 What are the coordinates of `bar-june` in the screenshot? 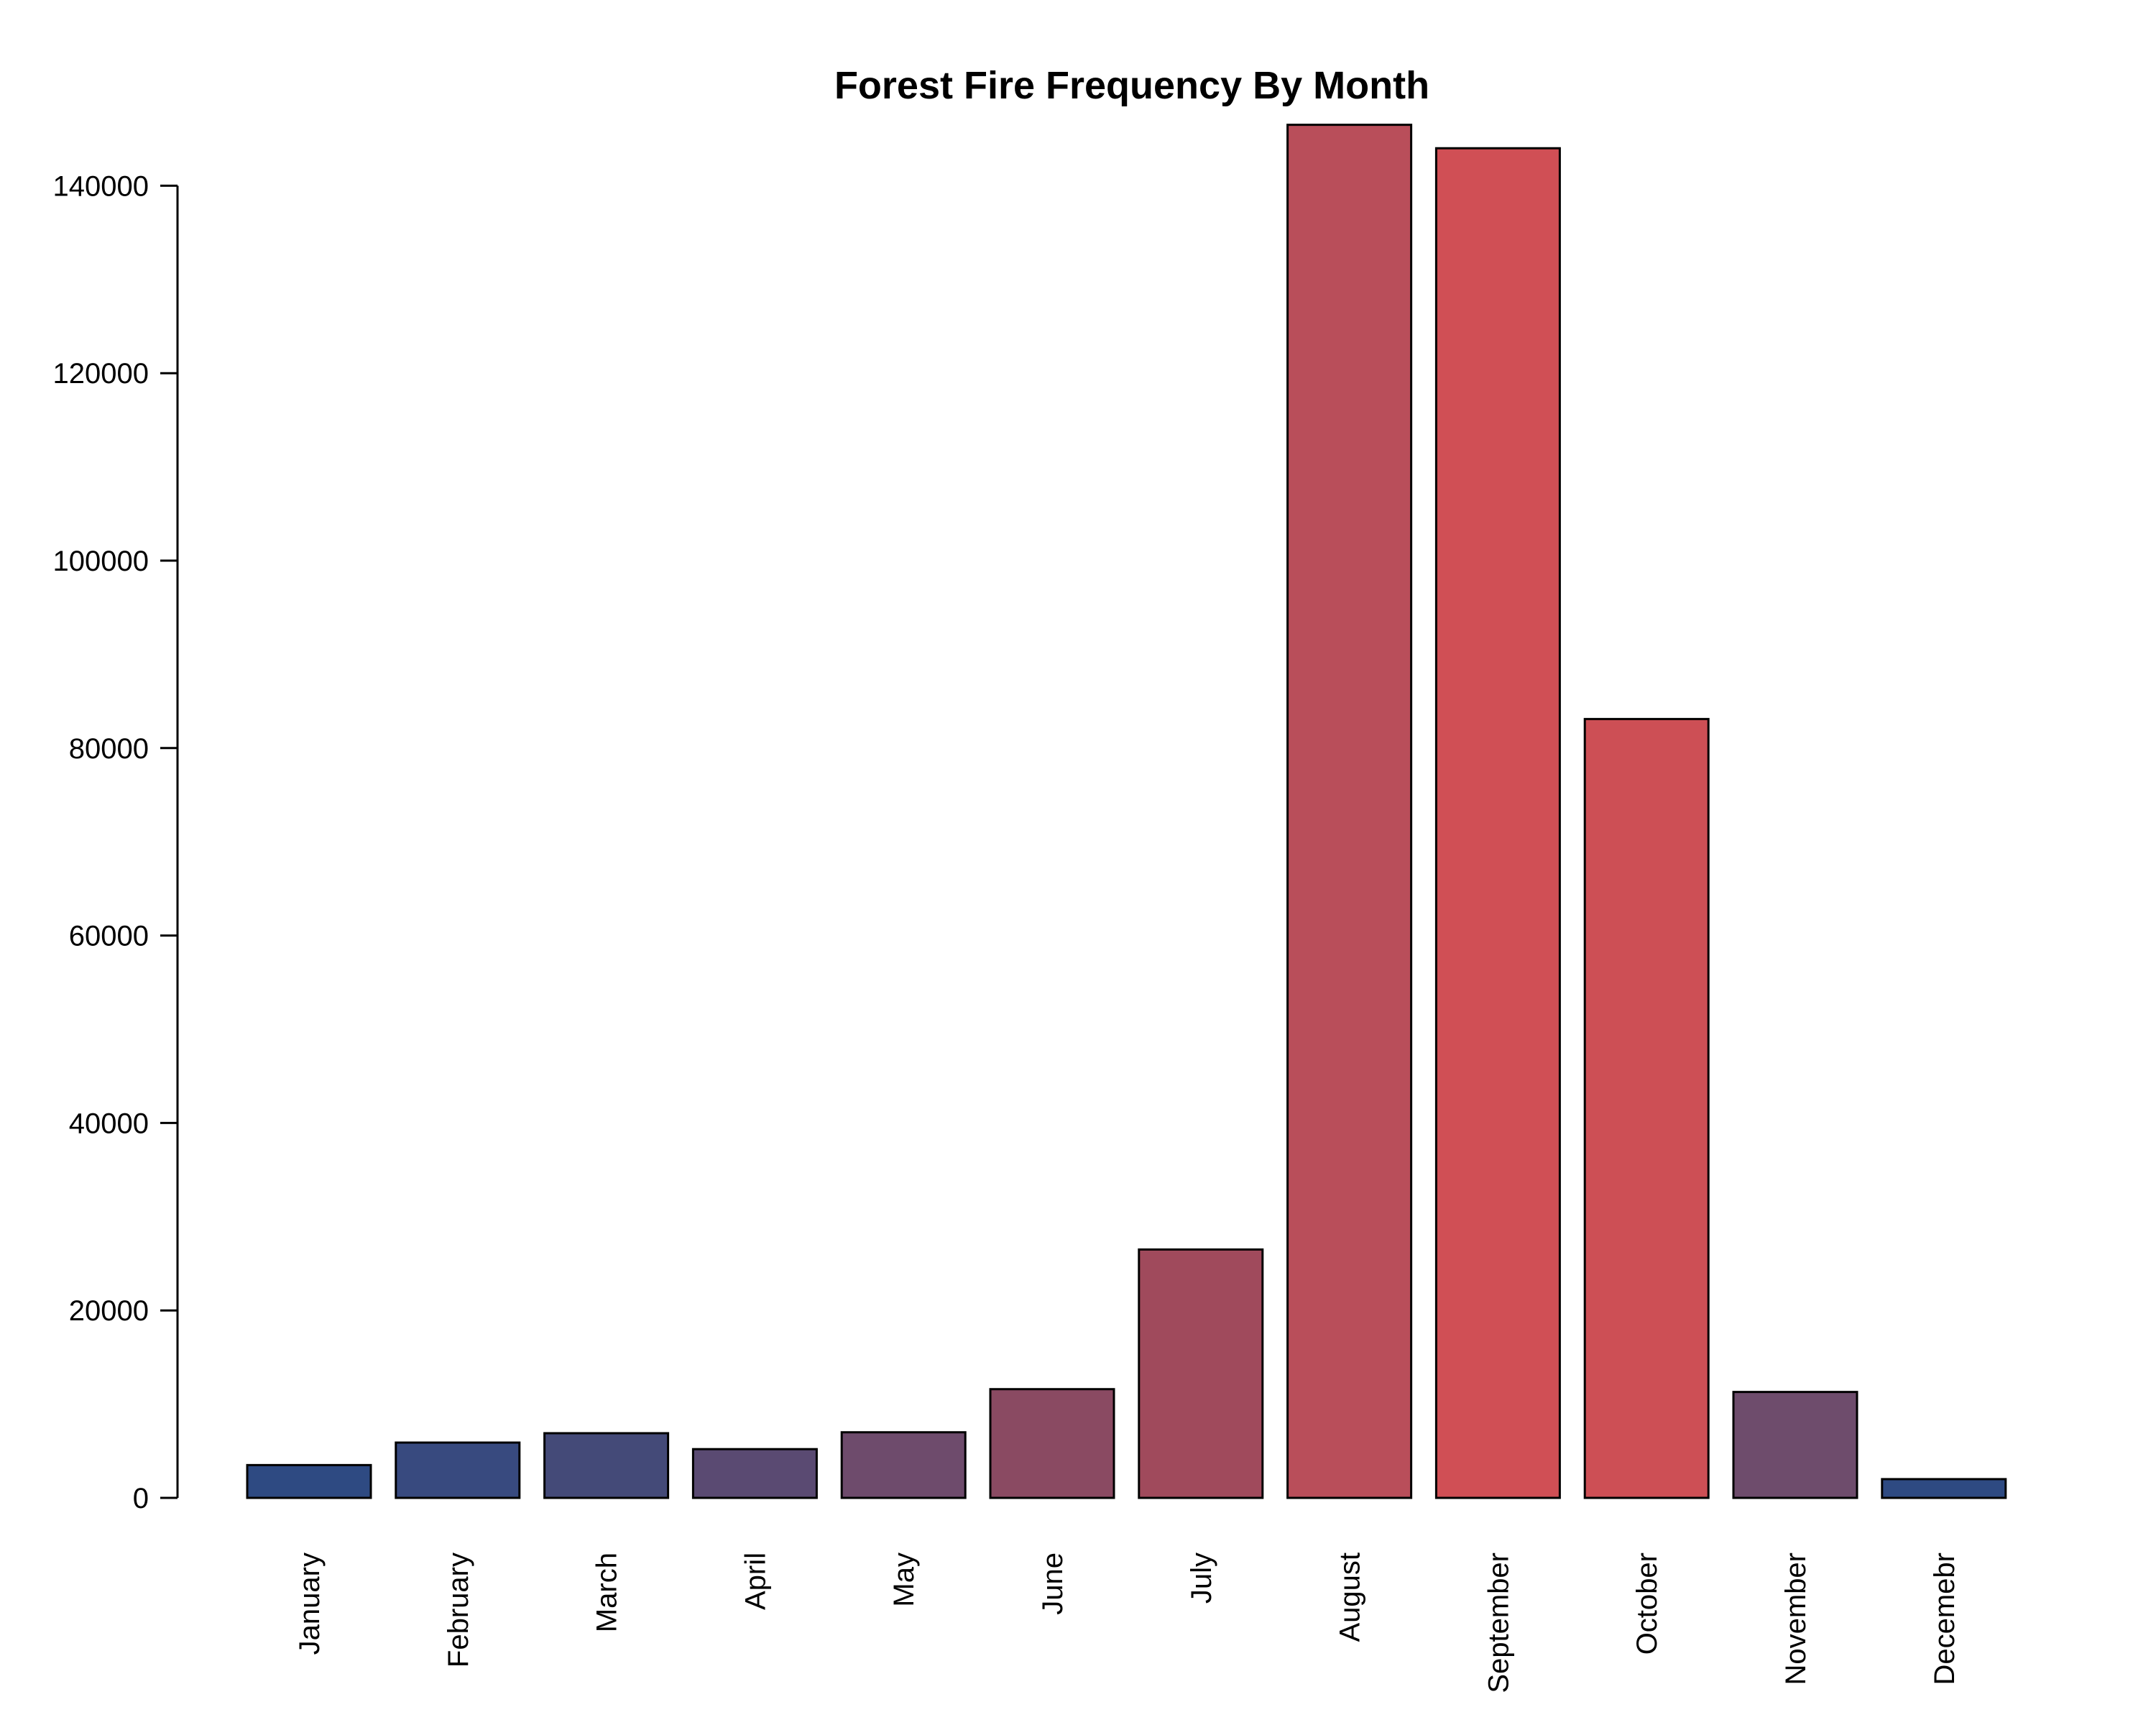 It's located at (1052, 1443).